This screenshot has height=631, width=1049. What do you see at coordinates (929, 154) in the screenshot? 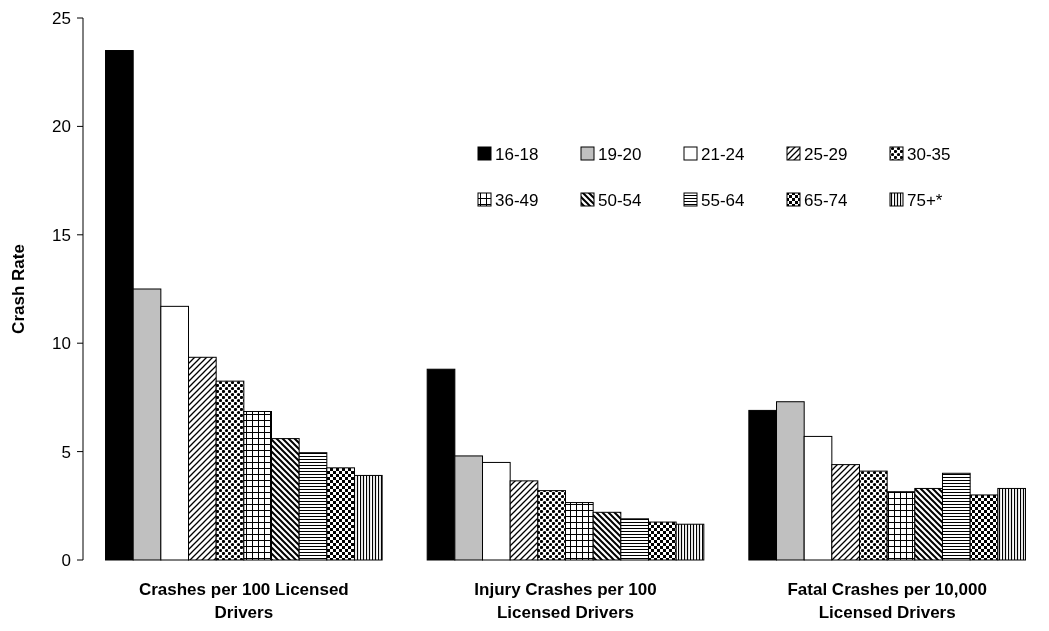
I see `legend-label: 30-35` at bounding box center [929, 154].